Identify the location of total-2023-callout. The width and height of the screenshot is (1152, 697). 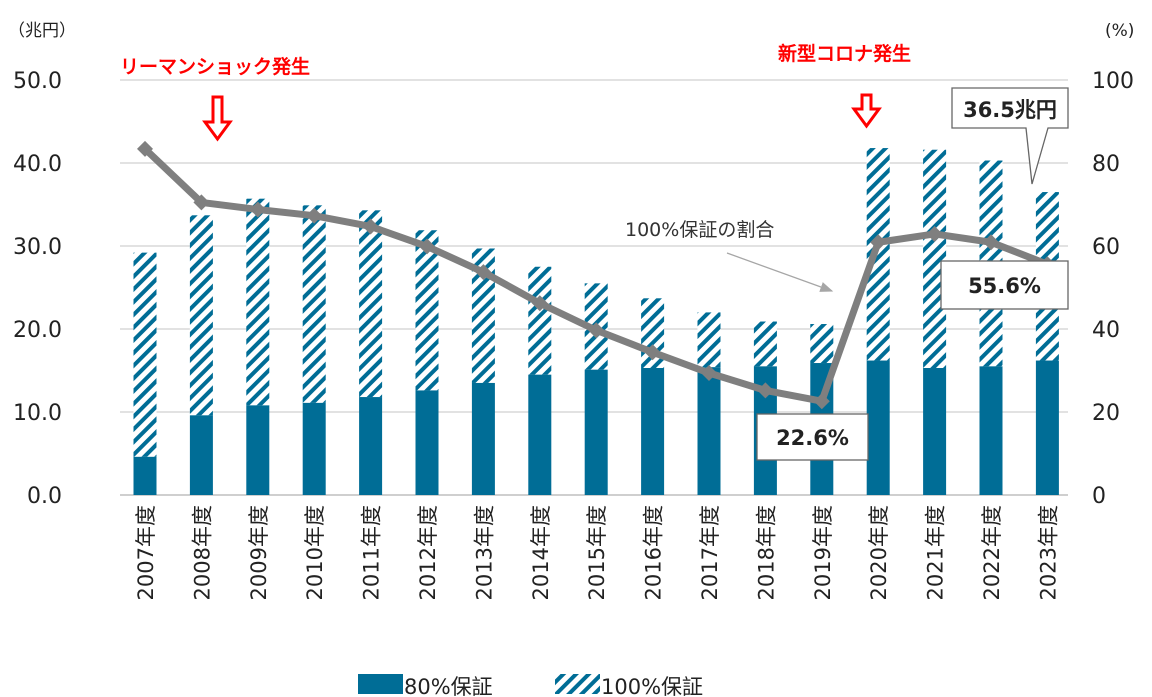
(1010, 136).